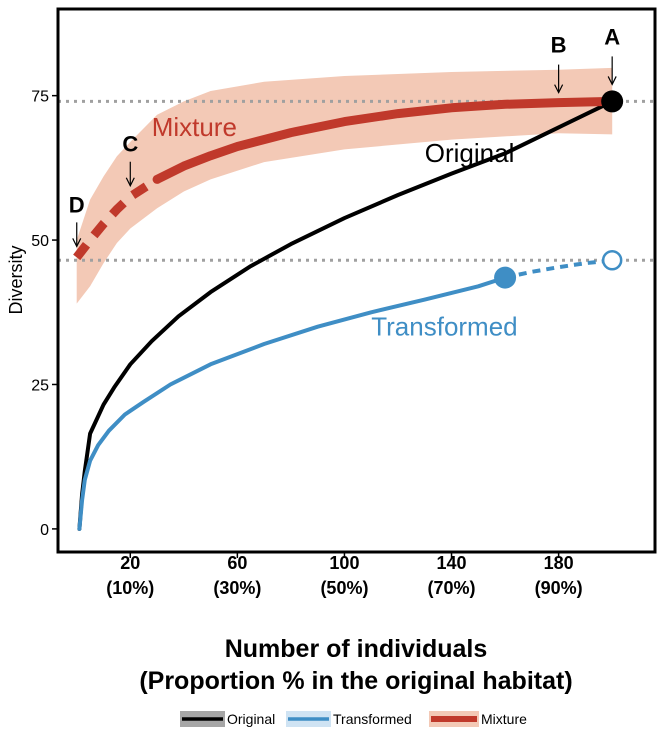 Image resolution: width=659 pixels, height=739 pixels. I want to click on x-tick-label-180: 180, so click(559, 563).